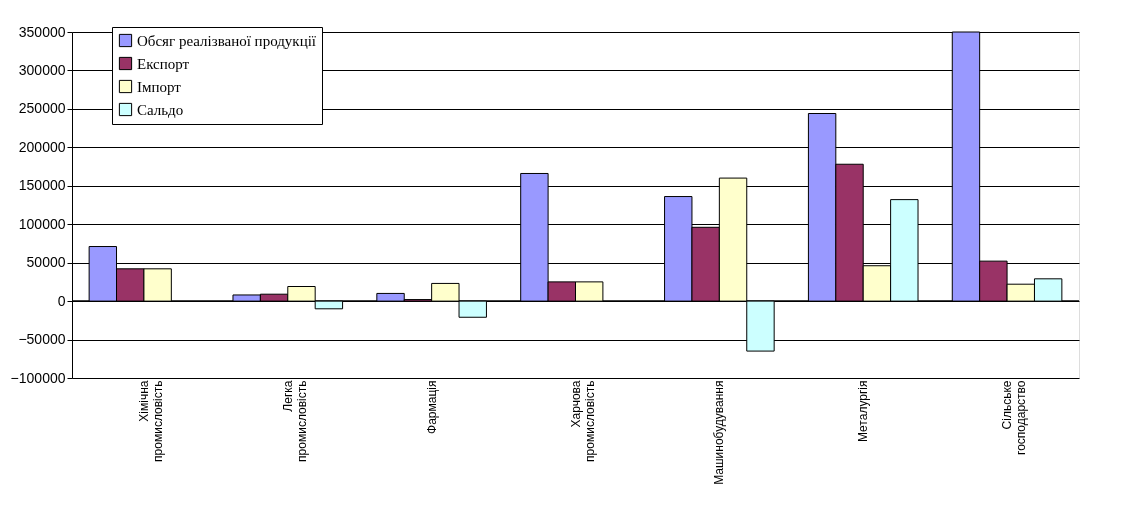  I want to click on y-tick-label: 100000, so click(42, 223).